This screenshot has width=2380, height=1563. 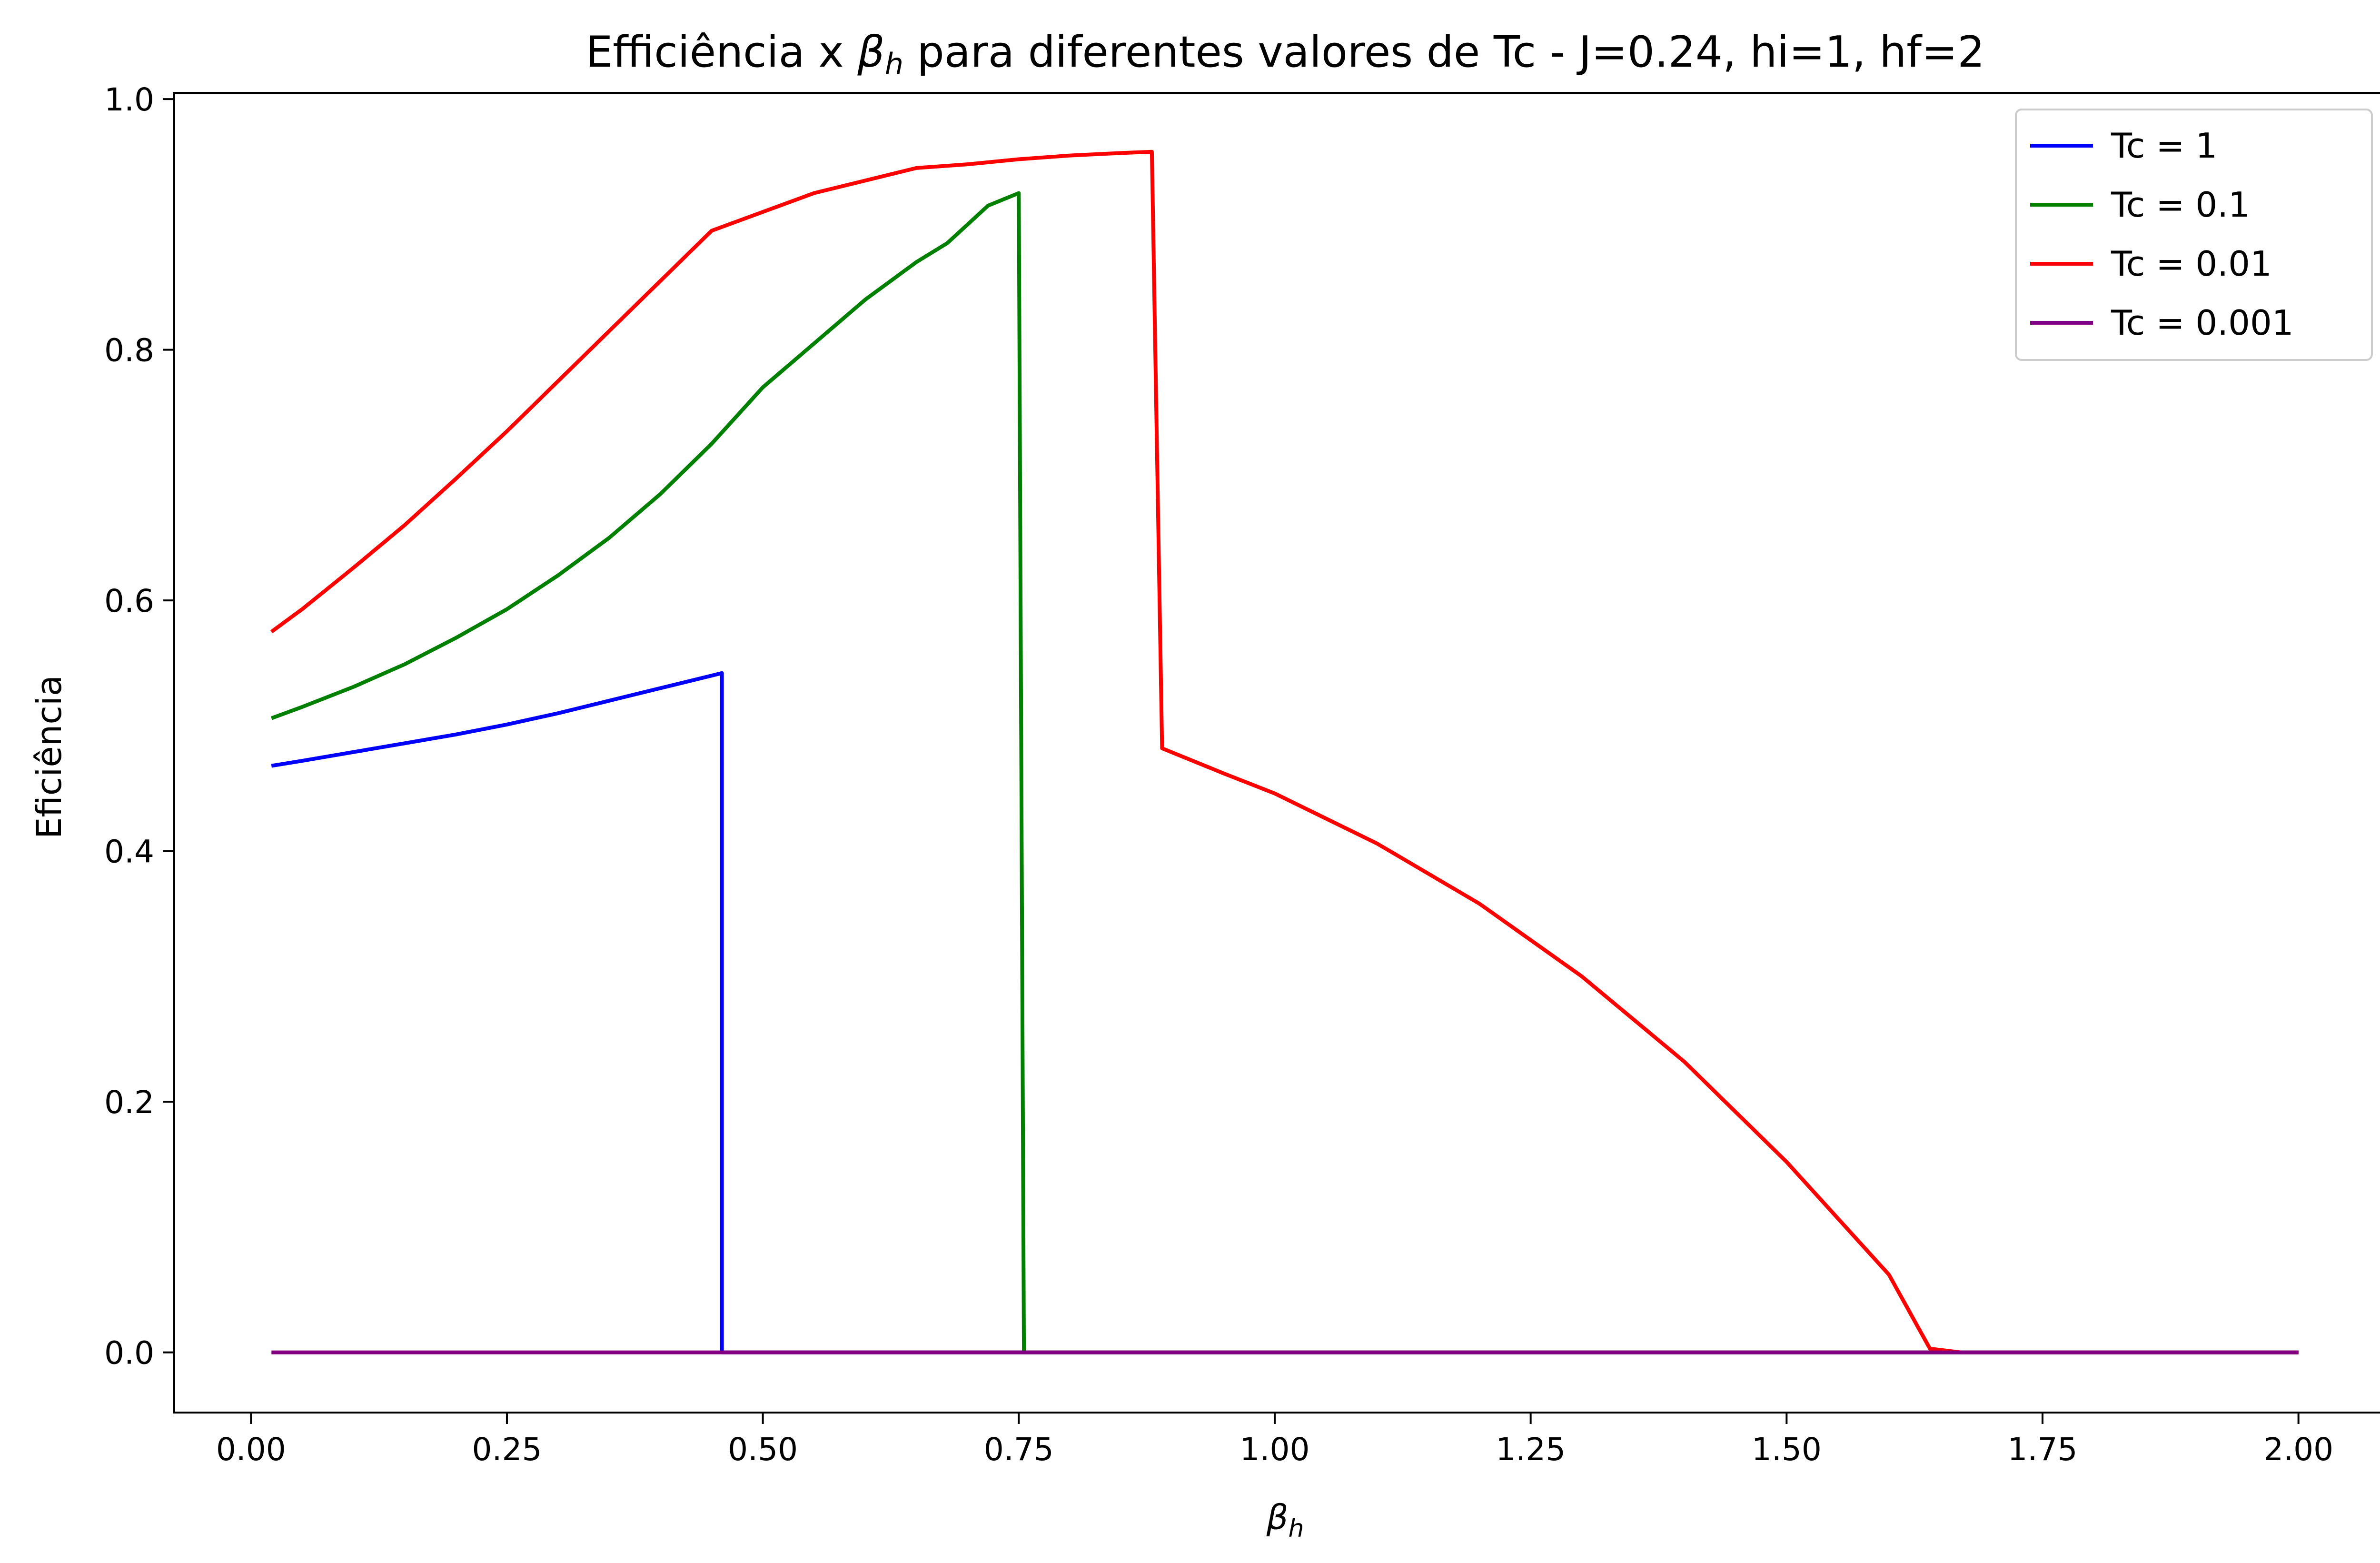 What do you see at coordinates (2180, 205) in the screenshot?
I see `legend-label: Tc = 0.1` at bounding box center [2180, 205].